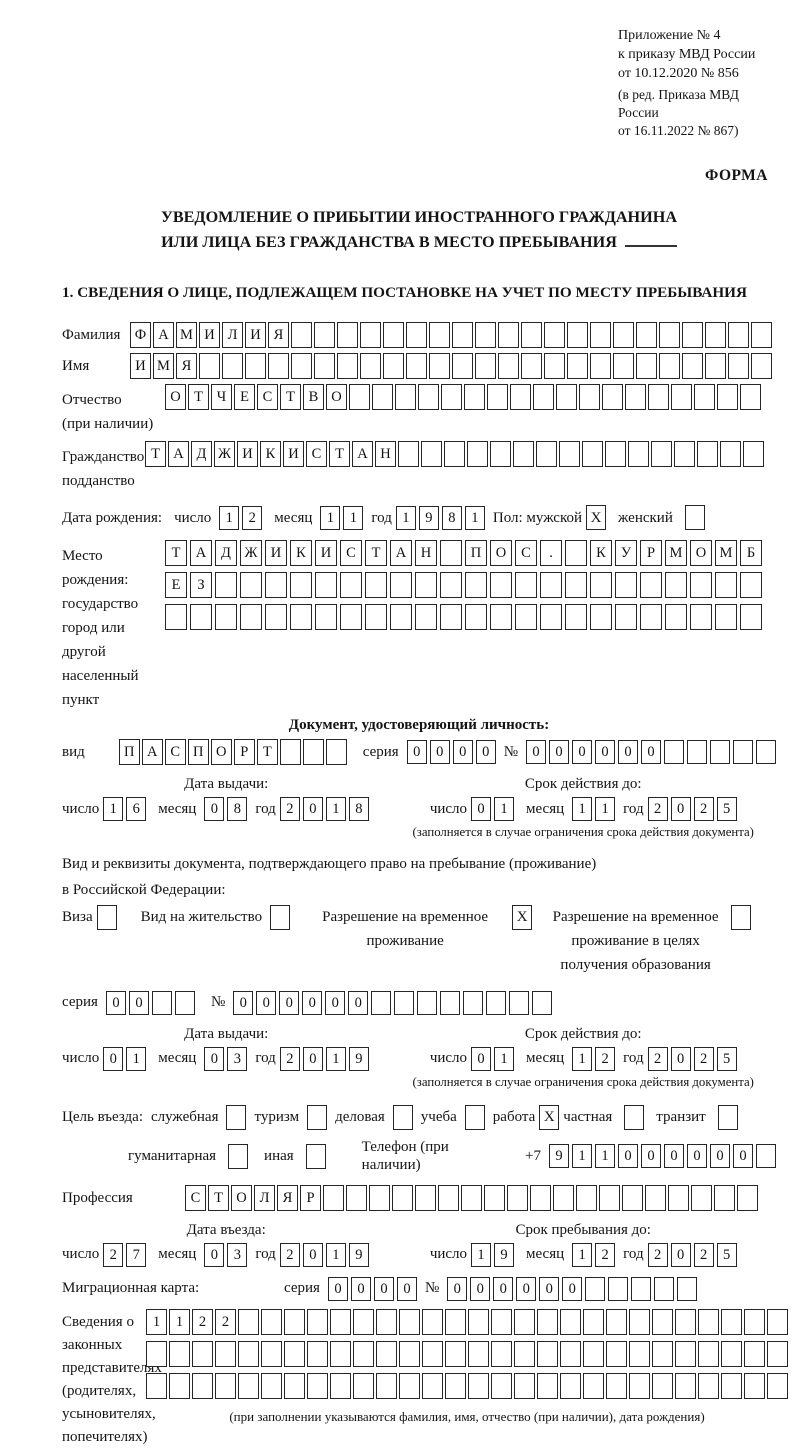 This screenshot has height=1449, width=800. Describe the element at coordinates (726, 808) in the screenshot. I see `char-cell: 5` at that location.